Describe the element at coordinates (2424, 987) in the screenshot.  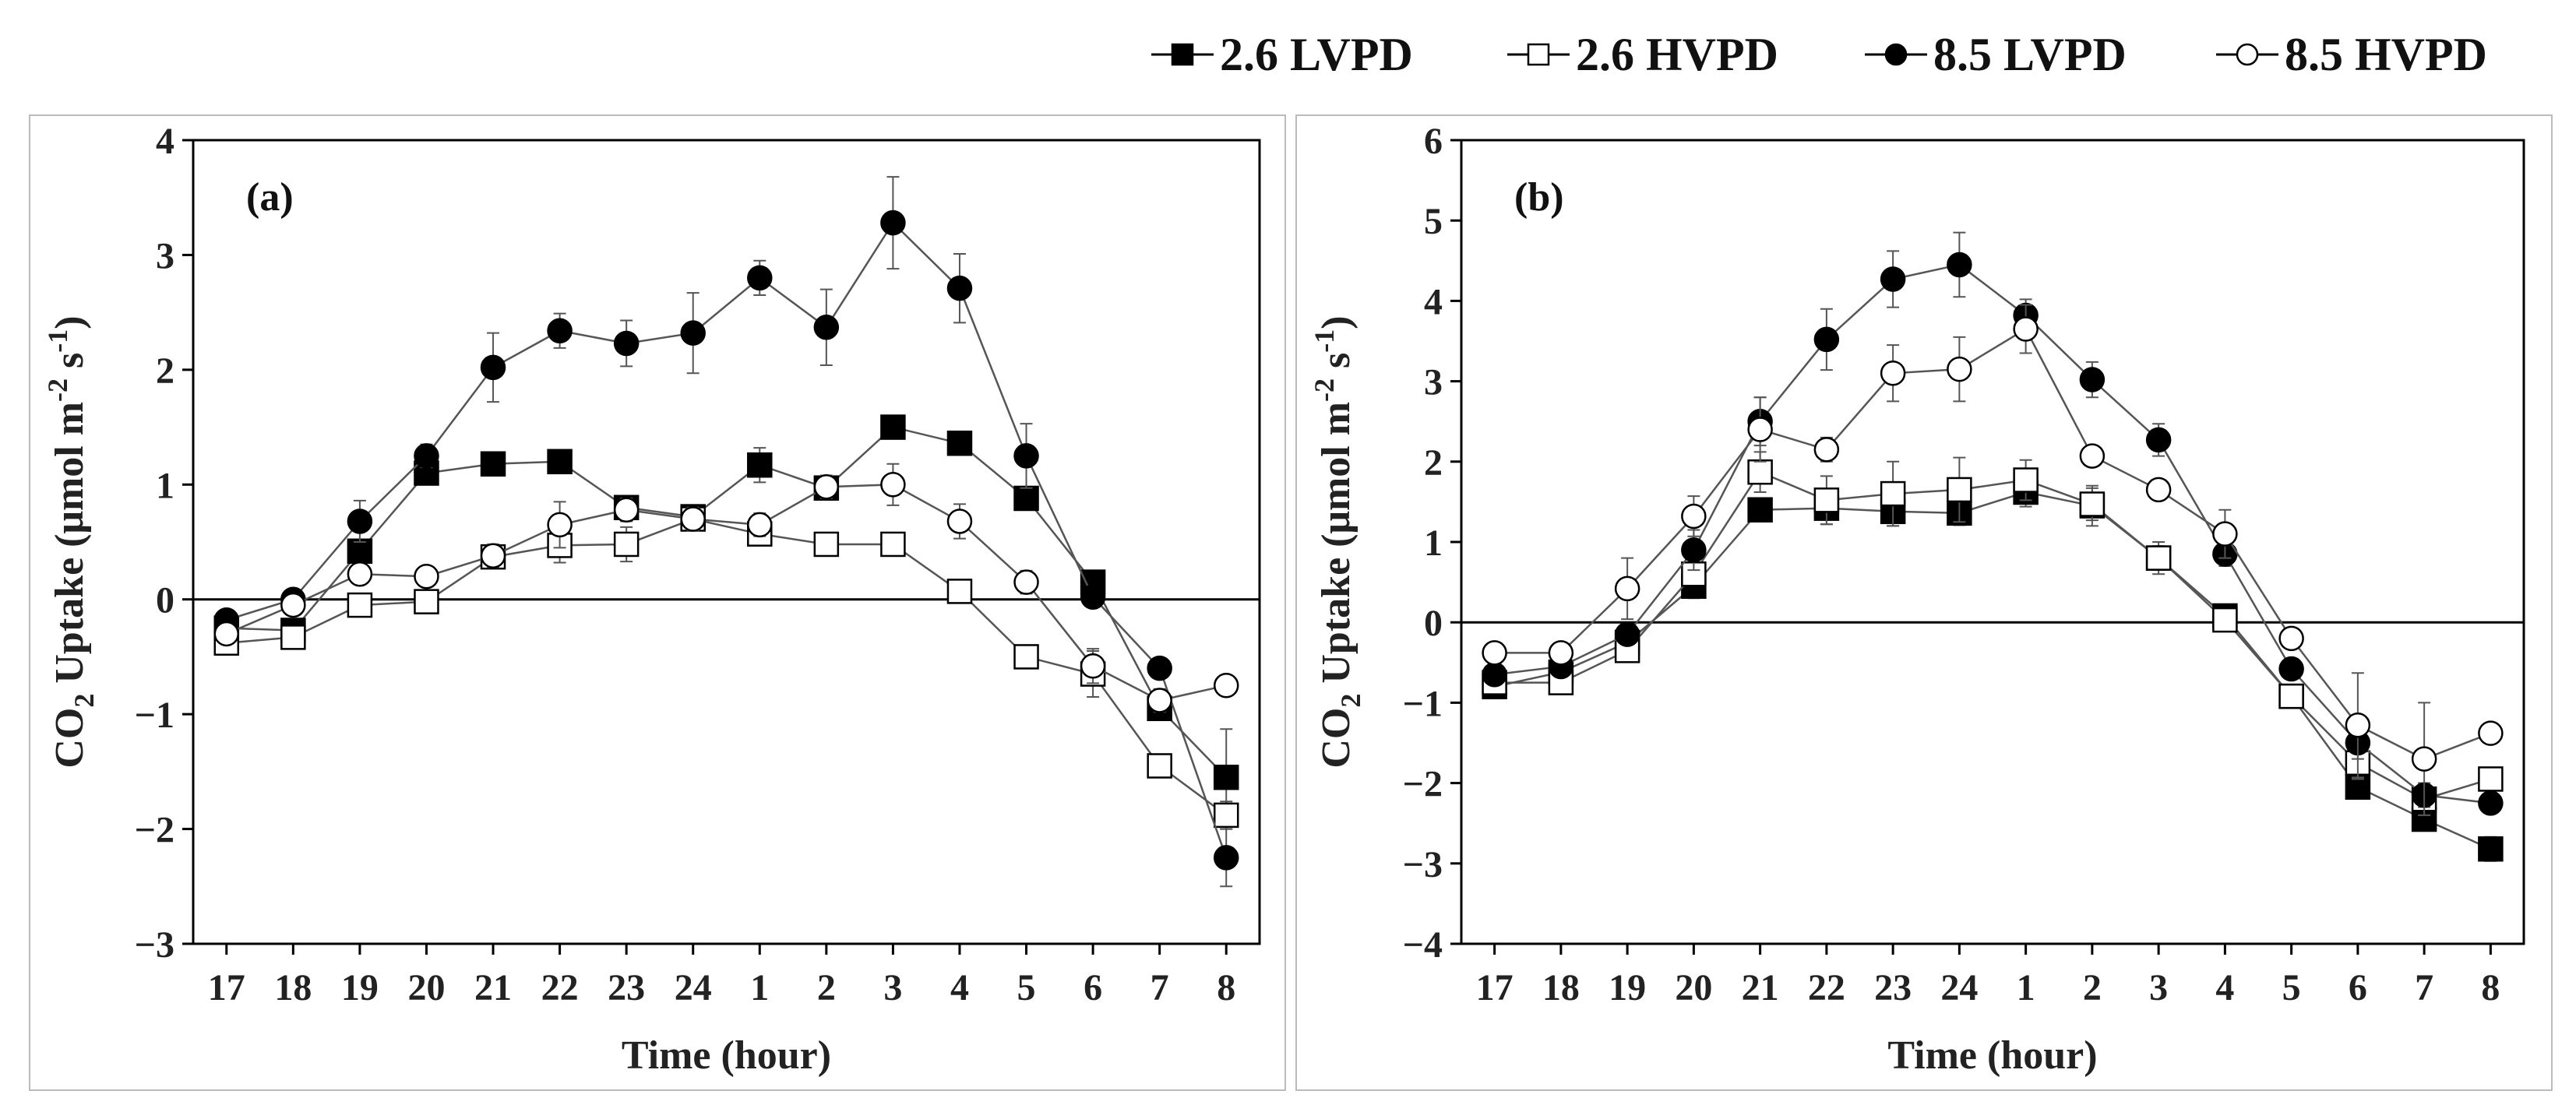
I see `x-tick-label: 7` at that location.